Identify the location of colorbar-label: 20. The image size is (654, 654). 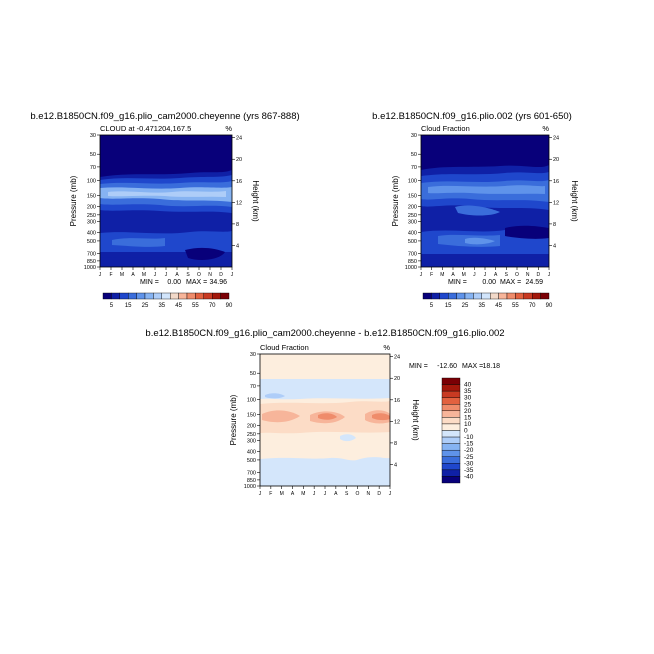
(468, 411).